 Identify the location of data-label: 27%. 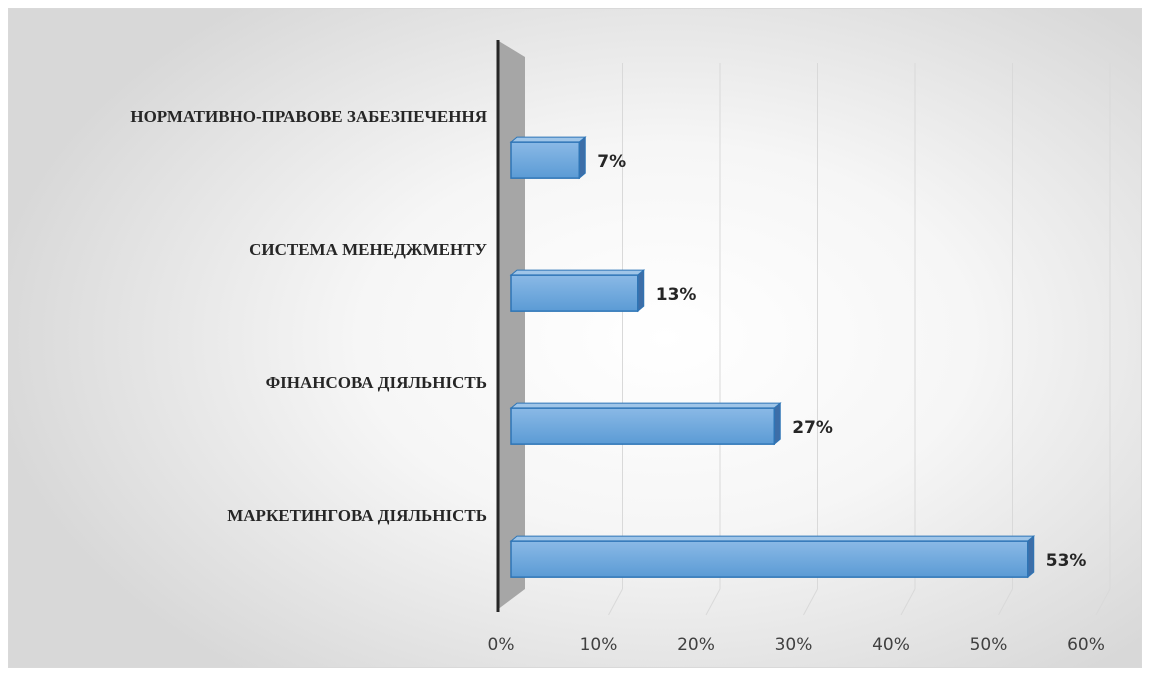
(812, 428).